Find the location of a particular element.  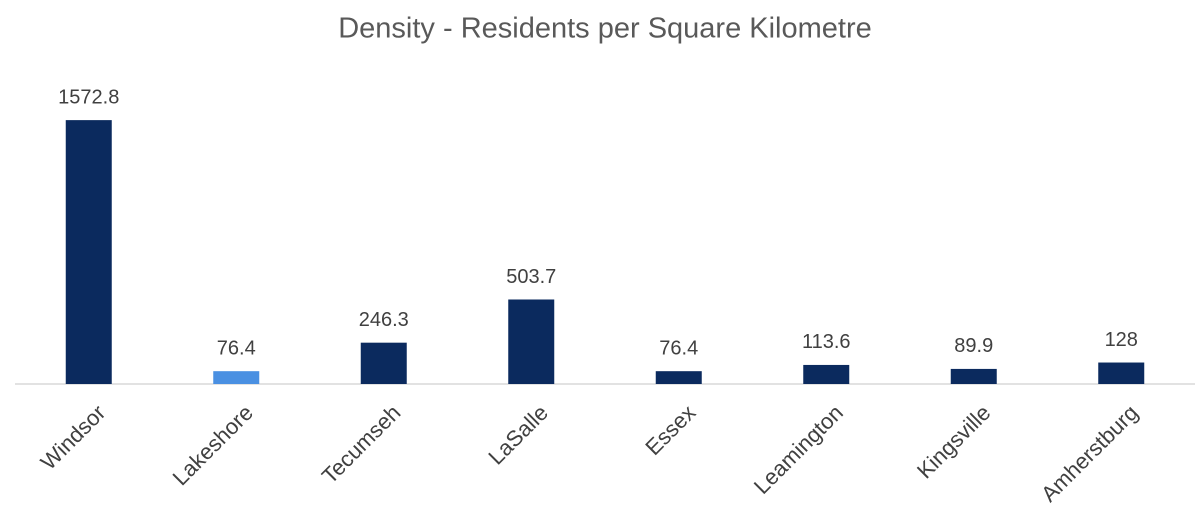

x-tick-label: Kingsville is located at coordinates (953, 441).